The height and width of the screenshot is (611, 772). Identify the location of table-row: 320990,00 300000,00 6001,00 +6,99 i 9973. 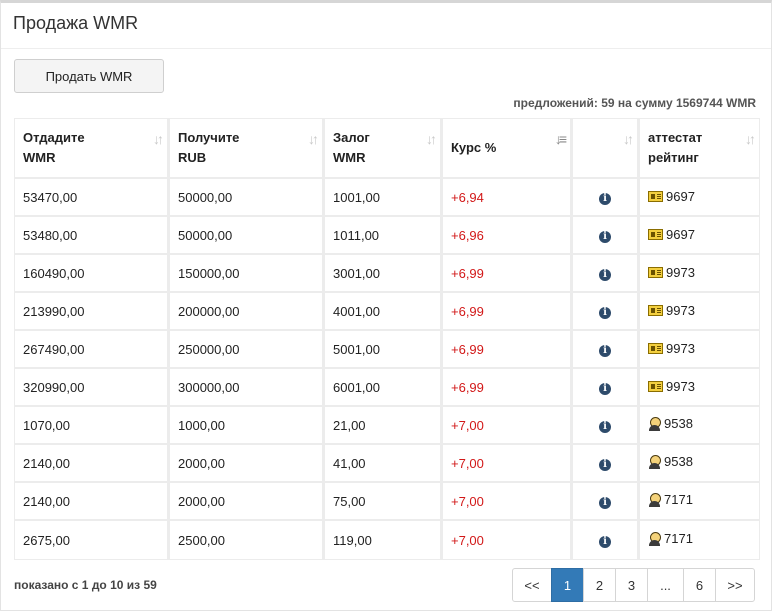
(387, 388).